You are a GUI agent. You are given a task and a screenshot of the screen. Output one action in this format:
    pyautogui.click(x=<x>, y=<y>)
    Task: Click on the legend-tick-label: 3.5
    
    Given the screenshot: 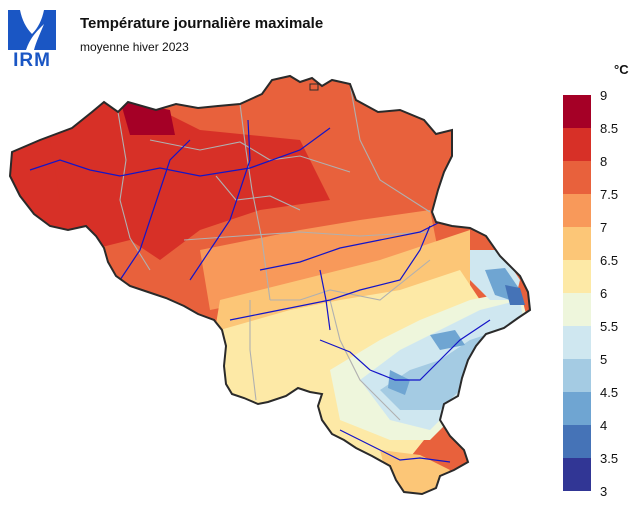 What is the action you would take?
    pyautogui.click(x=609, y=458)
    